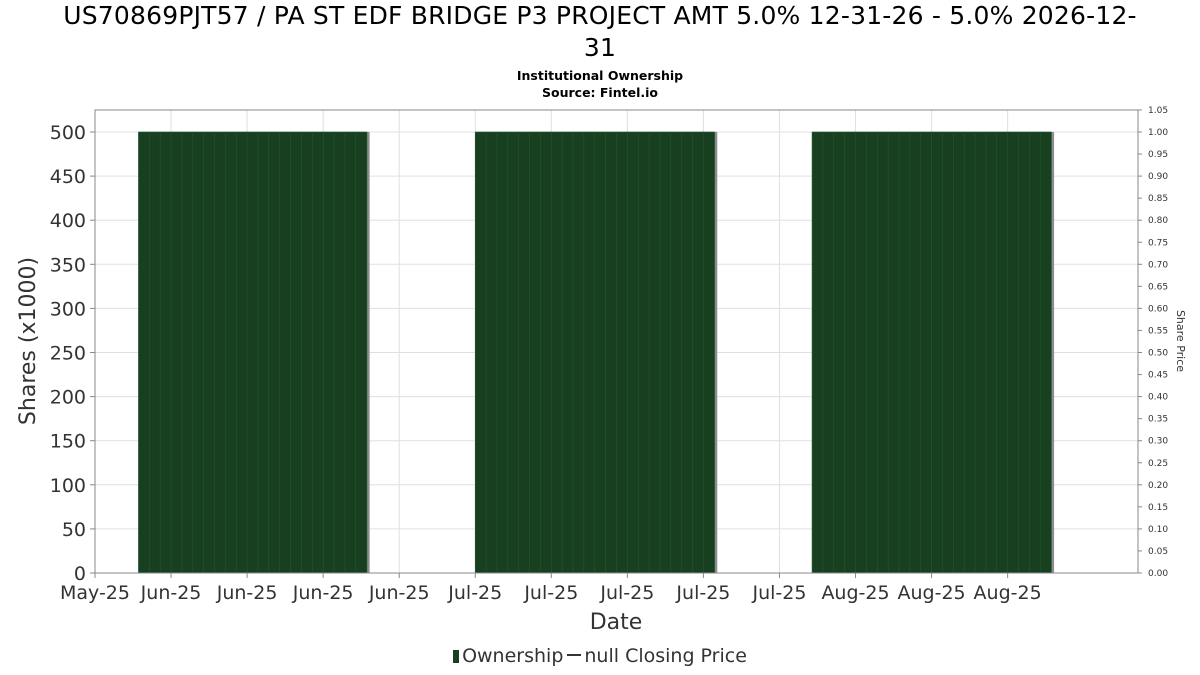  I want to click on y2-tick-label: 0.70, so click(1158, 265).